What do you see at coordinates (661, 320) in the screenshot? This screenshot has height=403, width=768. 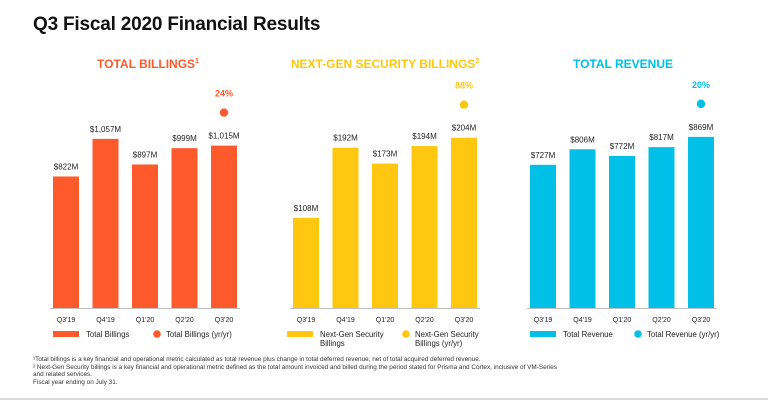 I see `total-revenue-tick-label-4: Q2'20` at bounding box center [661, 320].